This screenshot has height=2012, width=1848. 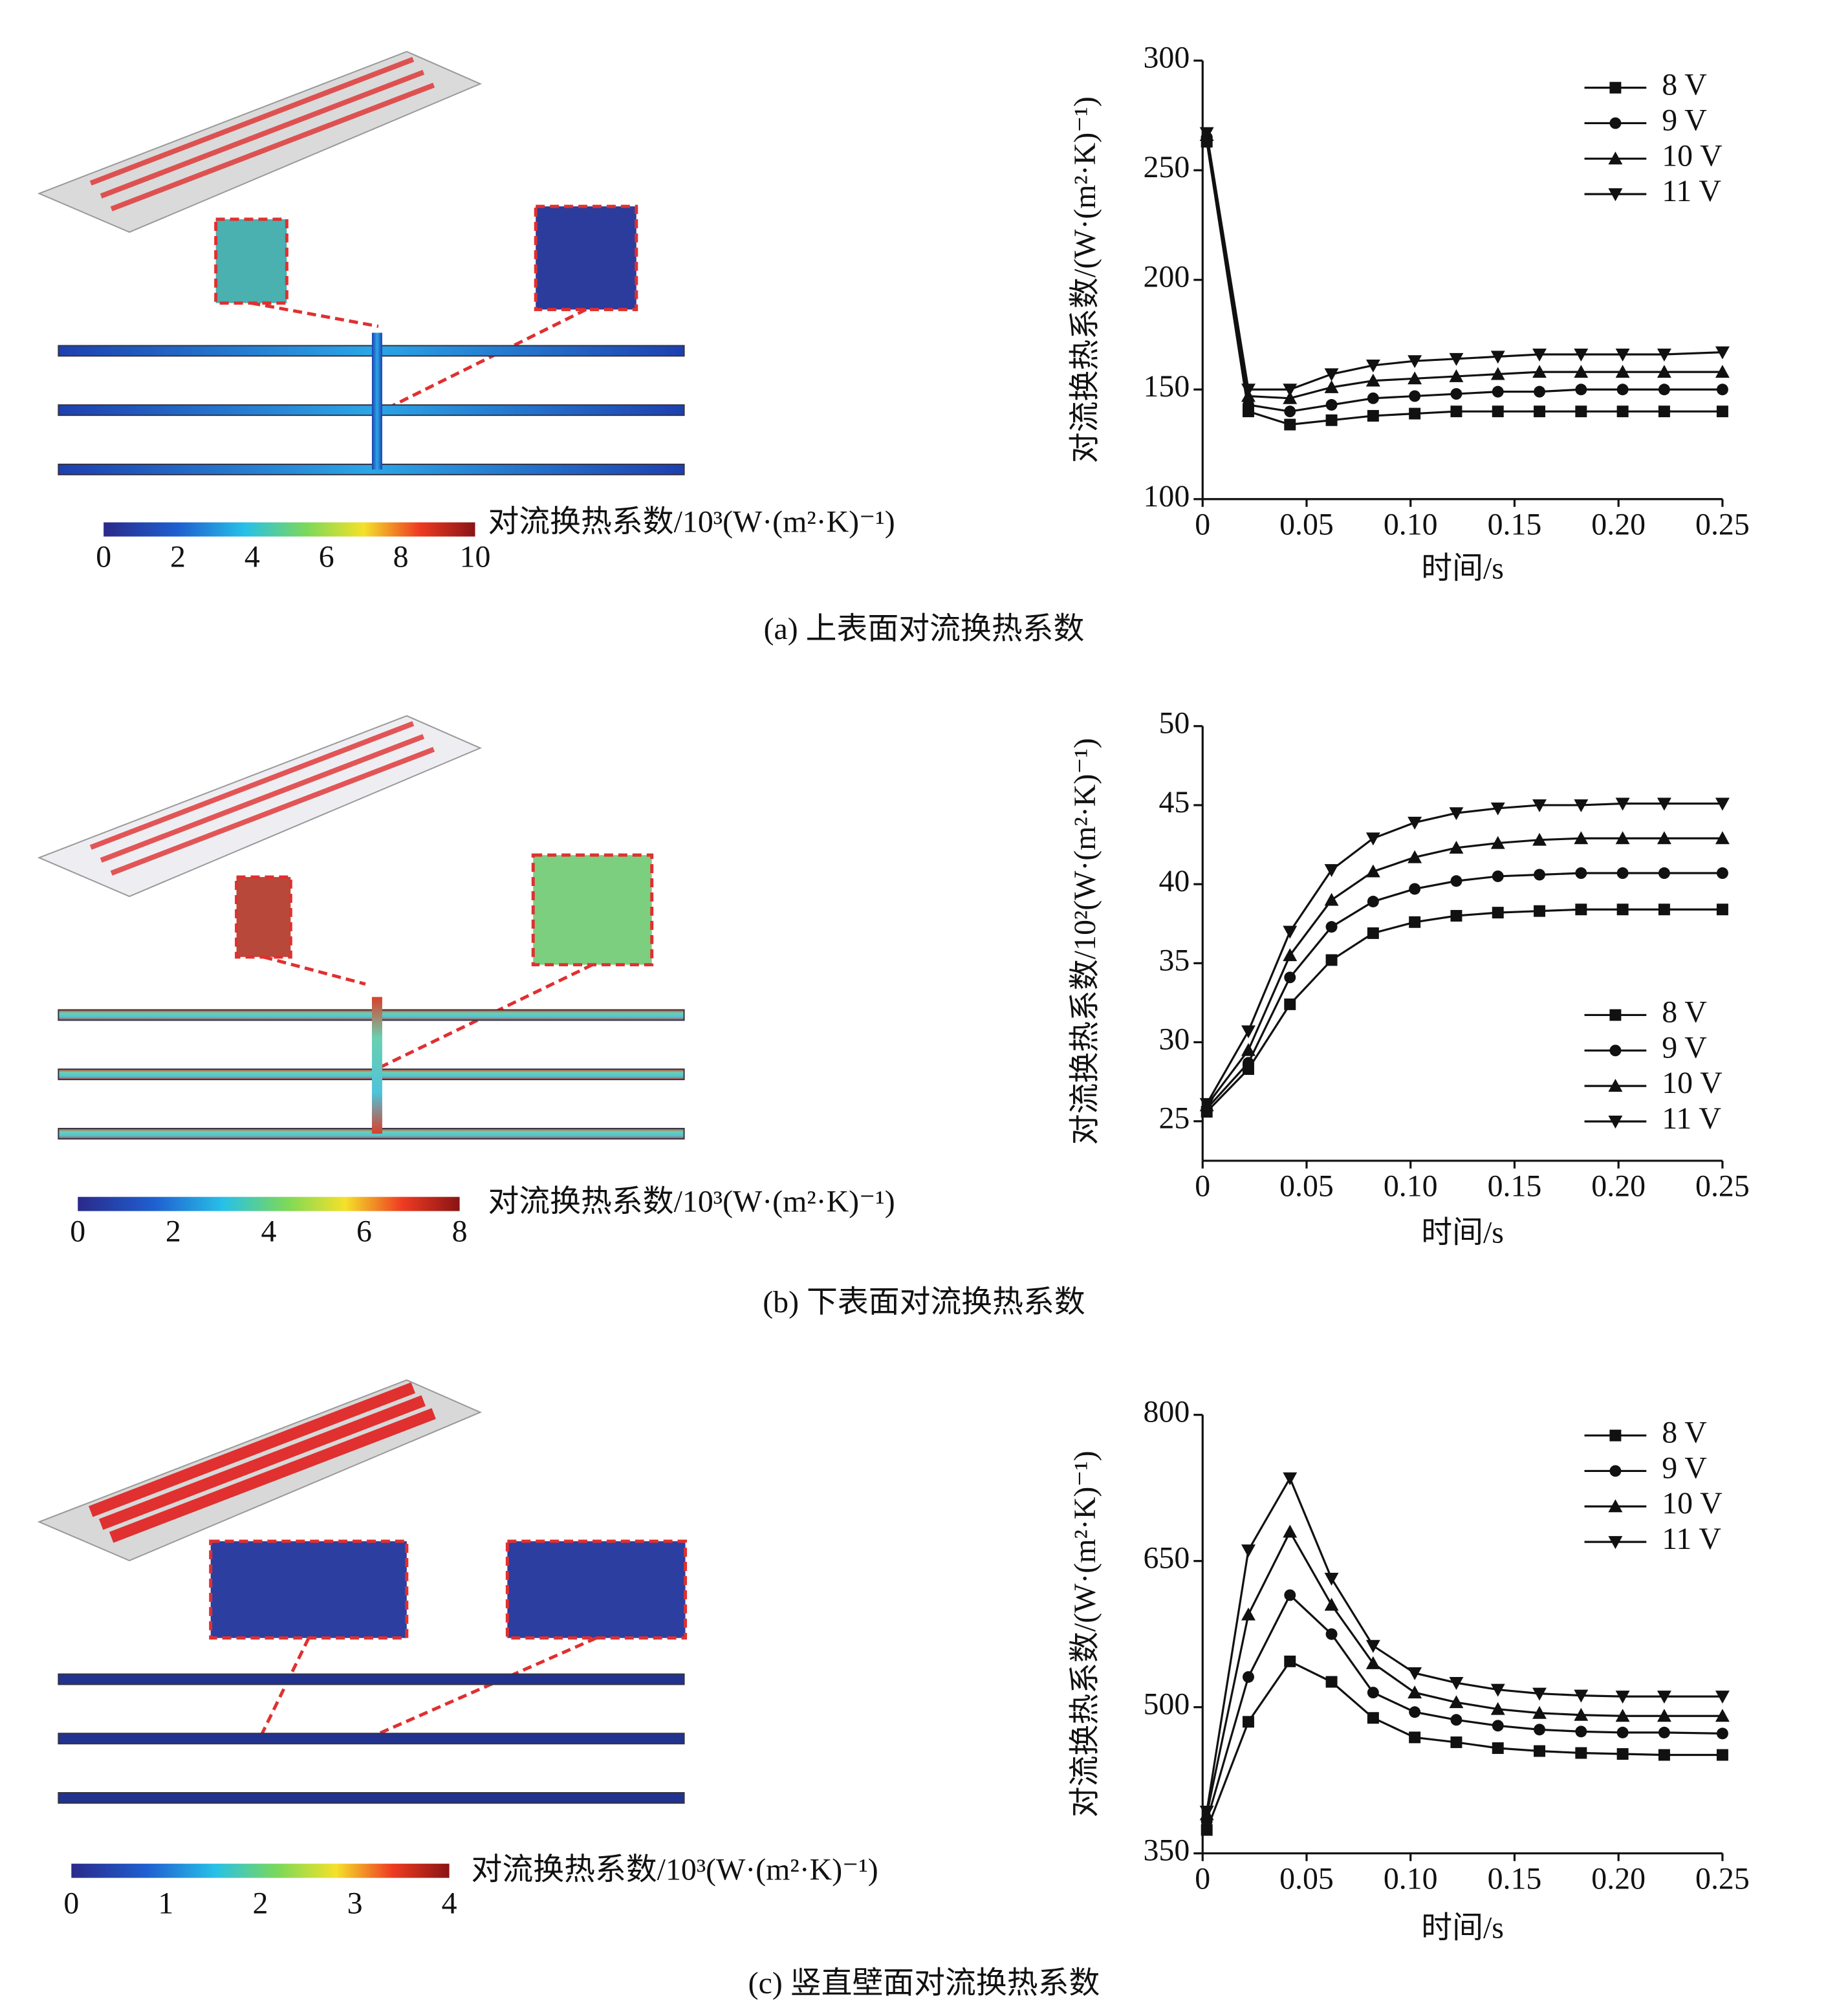 What do you see at coordinates (315, 314) in the screenshot?
I see `leader` at bounding box center [315, 314].